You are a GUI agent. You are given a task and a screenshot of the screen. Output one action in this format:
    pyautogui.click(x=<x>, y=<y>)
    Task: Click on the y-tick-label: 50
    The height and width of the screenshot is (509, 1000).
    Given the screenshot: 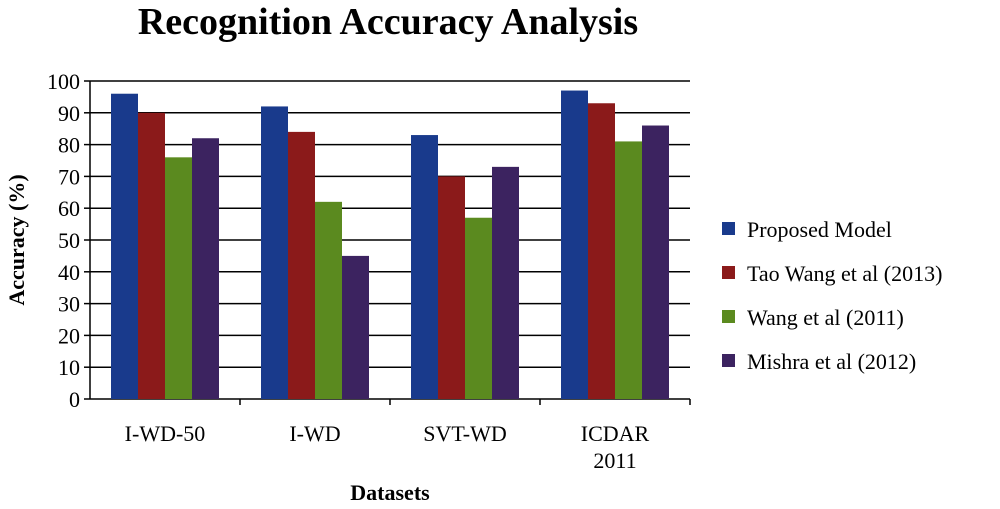 What is the action you would take?
    pyautogui.click(x=69, y=240)
    